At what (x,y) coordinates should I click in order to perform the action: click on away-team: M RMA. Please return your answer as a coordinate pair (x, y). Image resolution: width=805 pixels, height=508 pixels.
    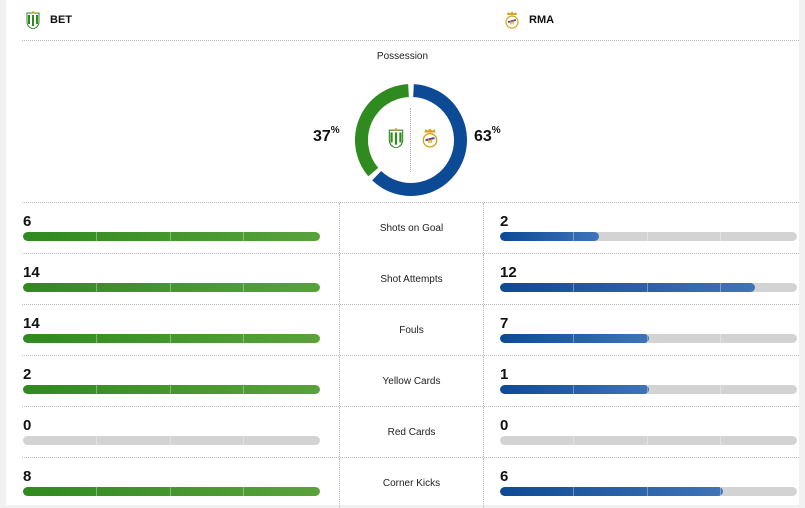
    Looking at the image, I should click on (529, 20).